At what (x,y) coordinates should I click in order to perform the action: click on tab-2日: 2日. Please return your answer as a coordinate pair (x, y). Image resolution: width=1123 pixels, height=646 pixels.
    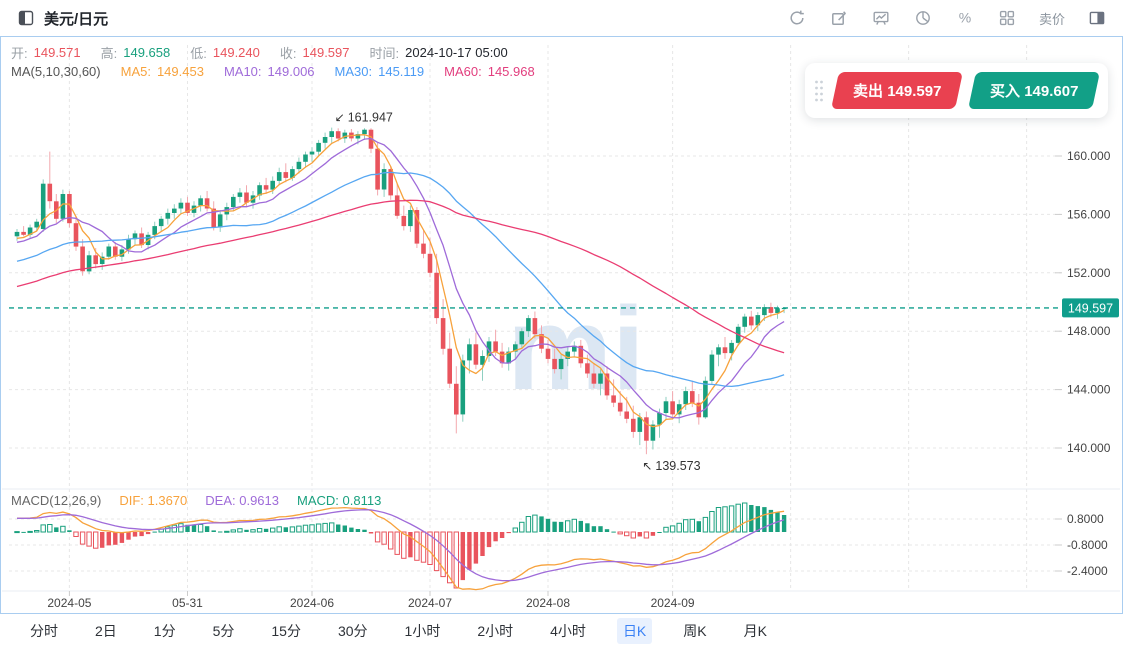
    Looking at the image, I should click on (106, 631).